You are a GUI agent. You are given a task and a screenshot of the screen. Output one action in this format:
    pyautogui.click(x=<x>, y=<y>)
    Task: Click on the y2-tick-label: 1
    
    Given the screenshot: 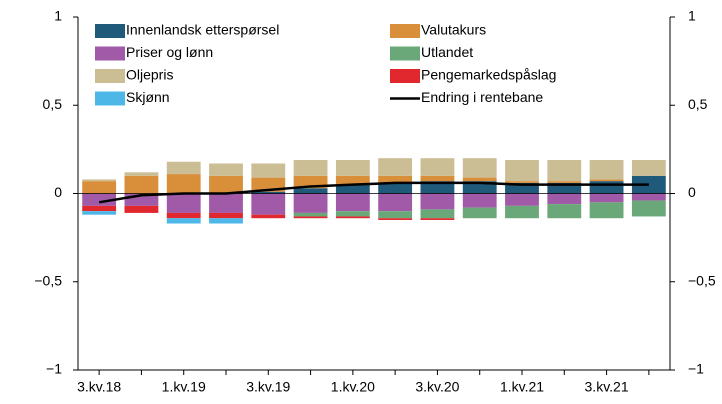 What is the action you would take?
    pyautogui.click(x=692, y=16)
    